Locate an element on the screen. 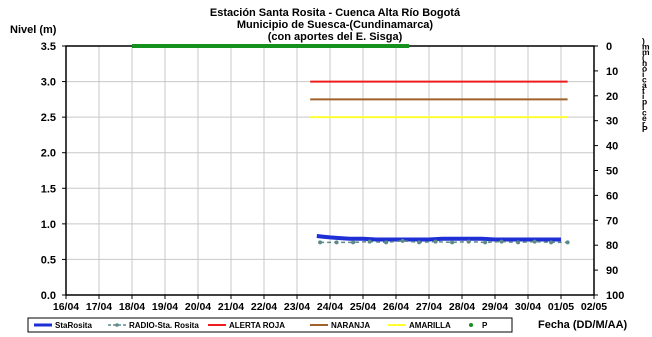  legend-label: StaRosita is located at coordinates (73, 325).